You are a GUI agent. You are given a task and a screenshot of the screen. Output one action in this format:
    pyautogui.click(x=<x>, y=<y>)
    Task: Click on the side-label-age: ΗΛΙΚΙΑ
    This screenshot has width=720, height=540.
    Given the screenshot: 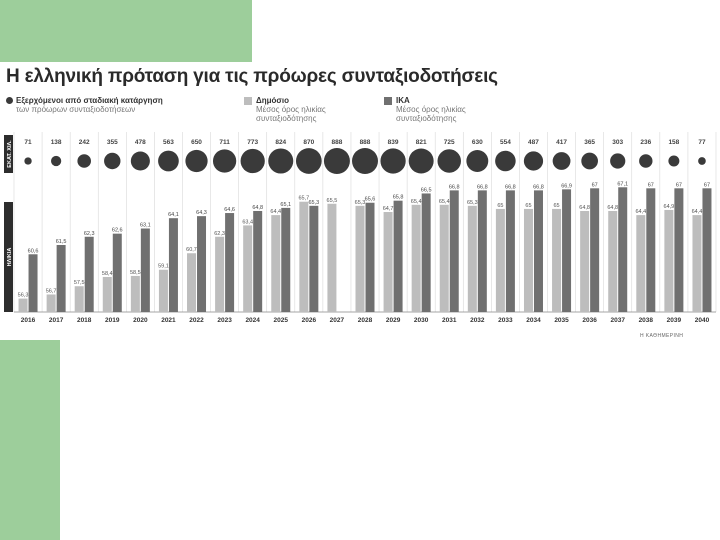 What is the action you would take?
    pyautogui.click(x=10, y=257)
    